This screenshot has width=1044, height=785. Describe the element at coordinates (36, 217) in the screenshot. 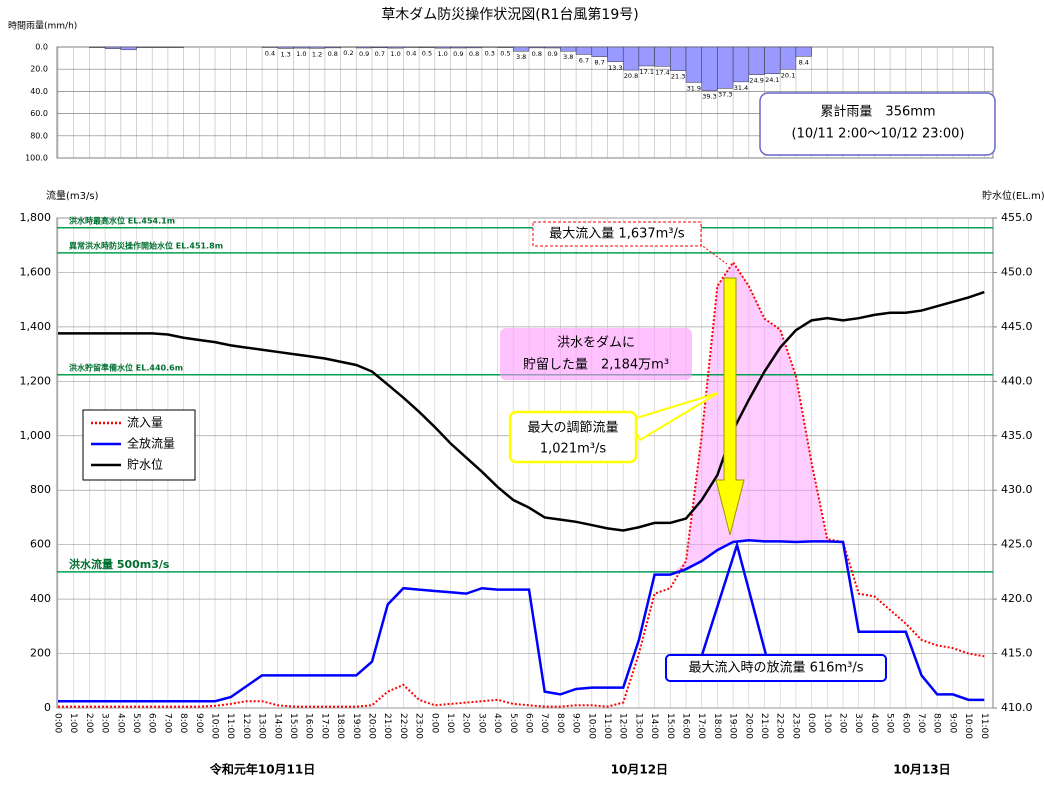

I see `y-tick-label: 1,800` at that location.